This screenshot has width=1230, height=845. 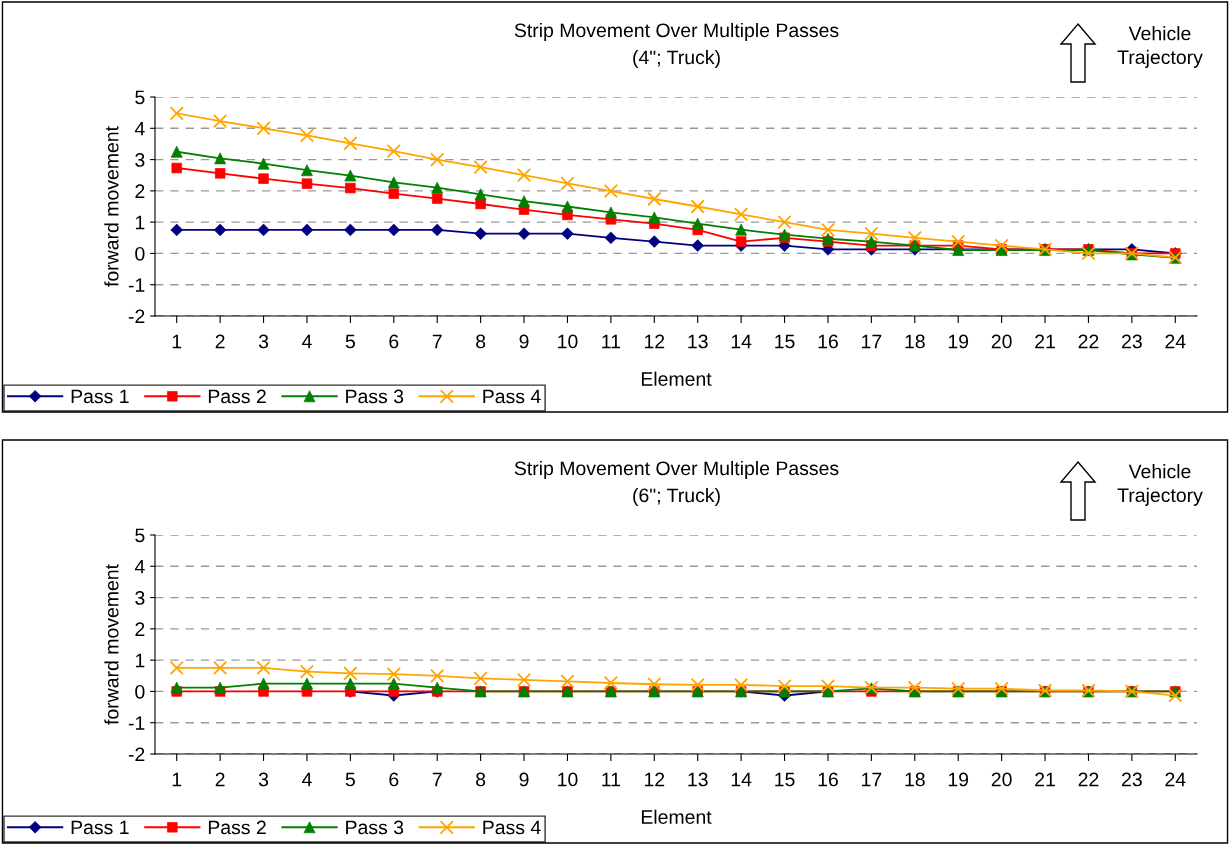 I want to click on chart-subtitle: (4"; Truck), so click(x=676, y=59).